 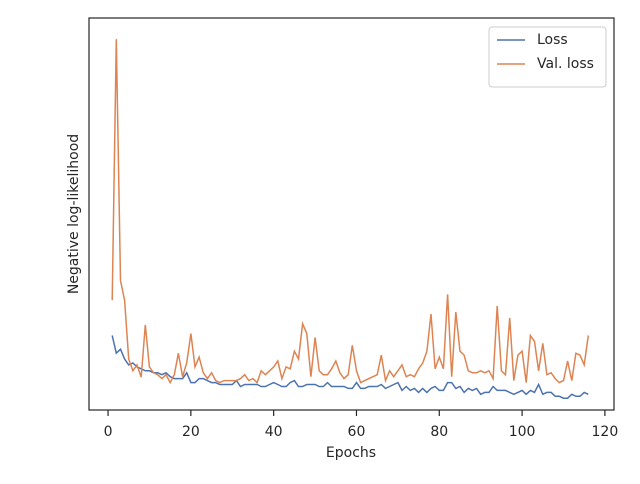 What do you see at coordinates (522, 432) in the screenshot?
I see `x-tick-label: 100` at bounding box center [522, 432].